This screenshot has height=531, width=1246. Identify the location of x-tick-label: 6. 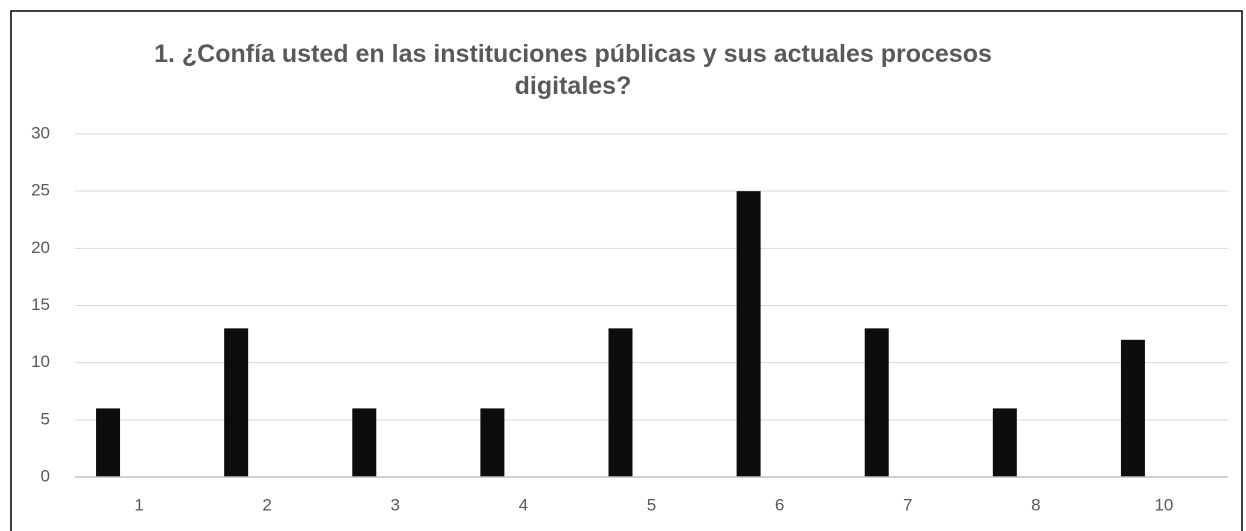
(779, 504).